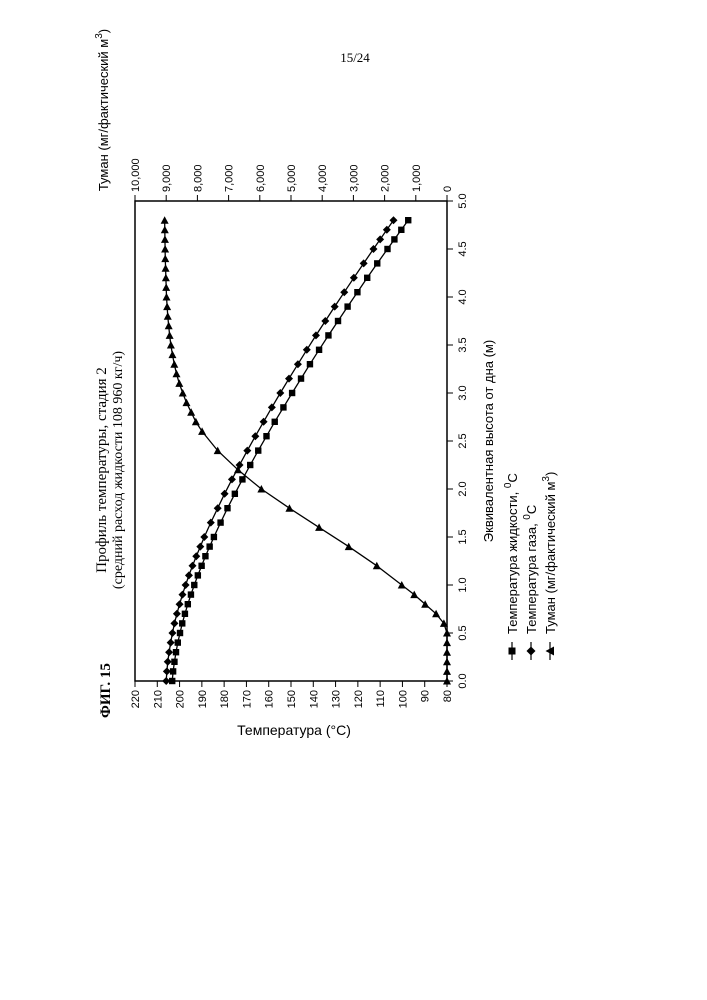  I want to click on x-tick-label: 4.5, so click(463, 248).